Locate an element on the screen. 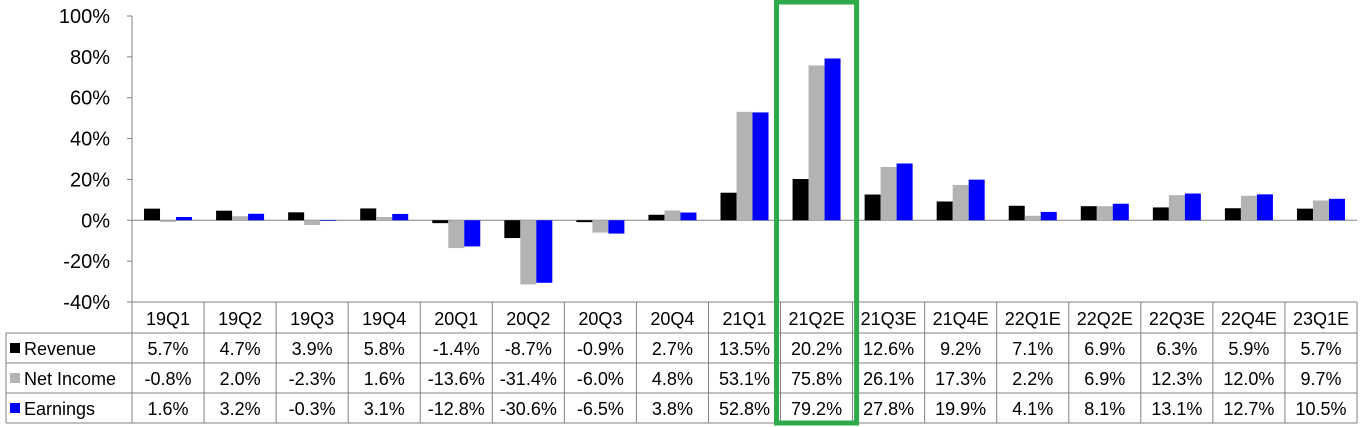 The height and width of the screenshot is (427, 1365). y-tick-label: 60% is located at coordinates (90, 99).